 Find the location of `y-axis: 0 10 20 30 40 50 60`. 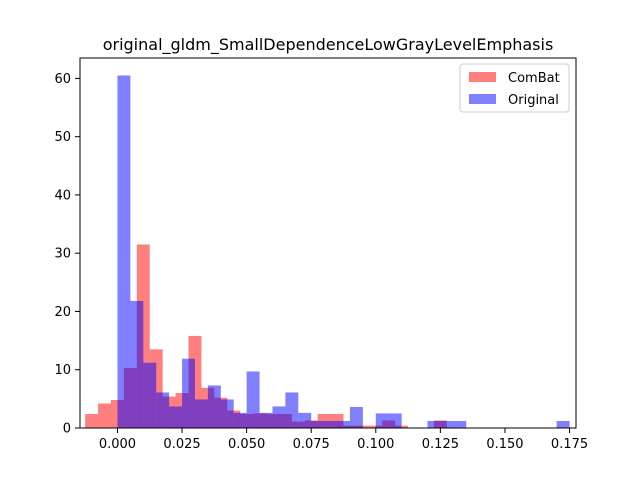

y-axis: 0 10 20 30 40 50 60 is located at coordinates (67, 254).